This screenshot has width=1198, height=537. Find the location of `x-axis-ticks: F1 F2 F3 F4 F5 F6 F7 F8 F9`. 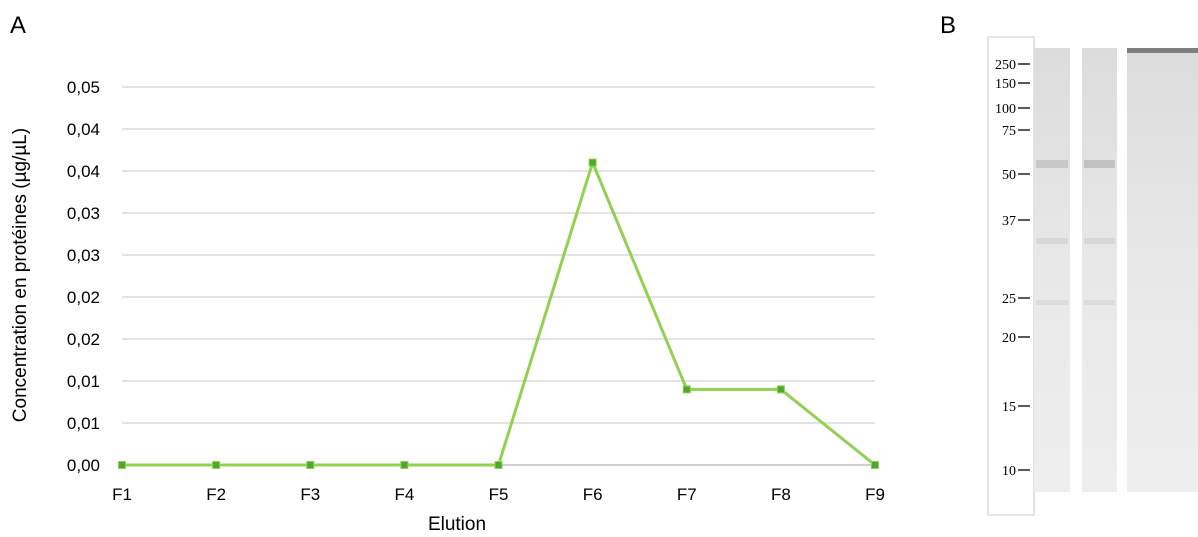

x-axis-ticks: F1 F2 F3 F4 F5 F6 F7 F8 F9 is located at coordinates (498, 494).